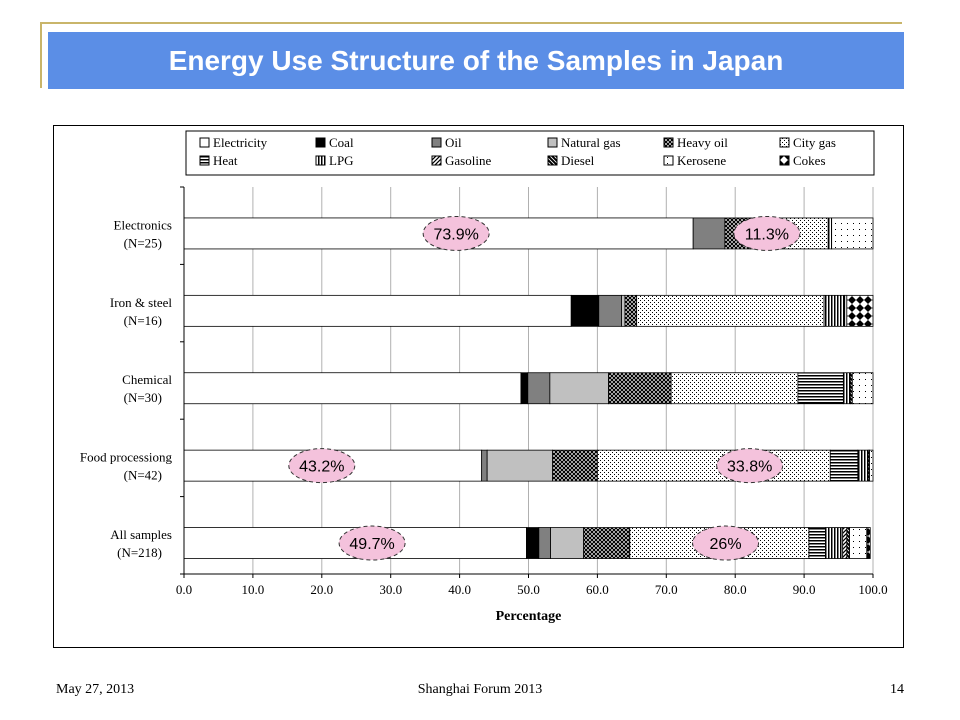 The image size is (960, 720). What do you see at coordinates (480, 689) in the screenshot?
I see `footer-event: Shanghai Forum 2013` at bounding box center [480, 689].